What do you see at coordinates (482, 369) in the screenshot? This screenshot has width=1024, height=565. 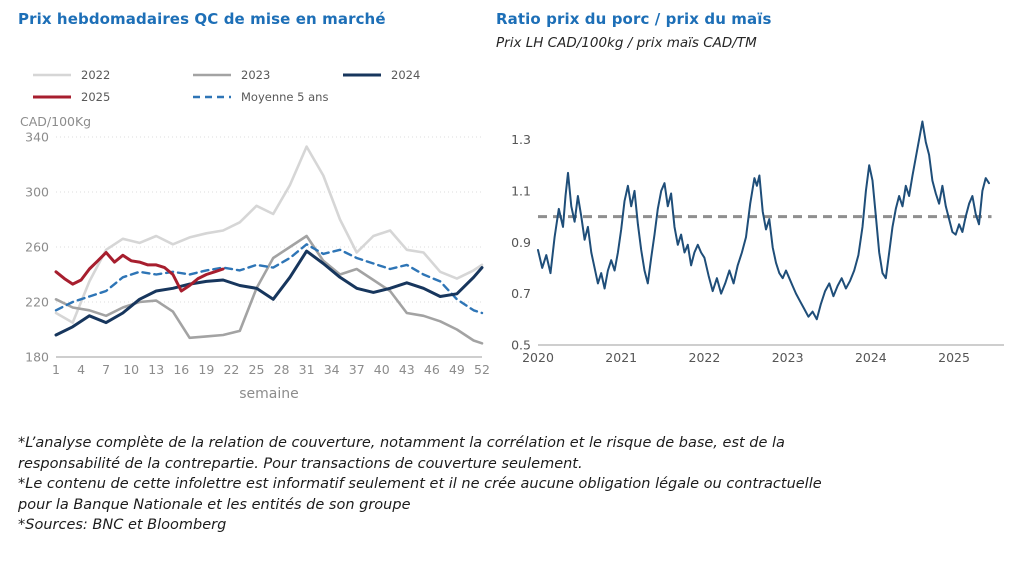 I see `x-tick-label: 52` at bounding box center [482, 369].